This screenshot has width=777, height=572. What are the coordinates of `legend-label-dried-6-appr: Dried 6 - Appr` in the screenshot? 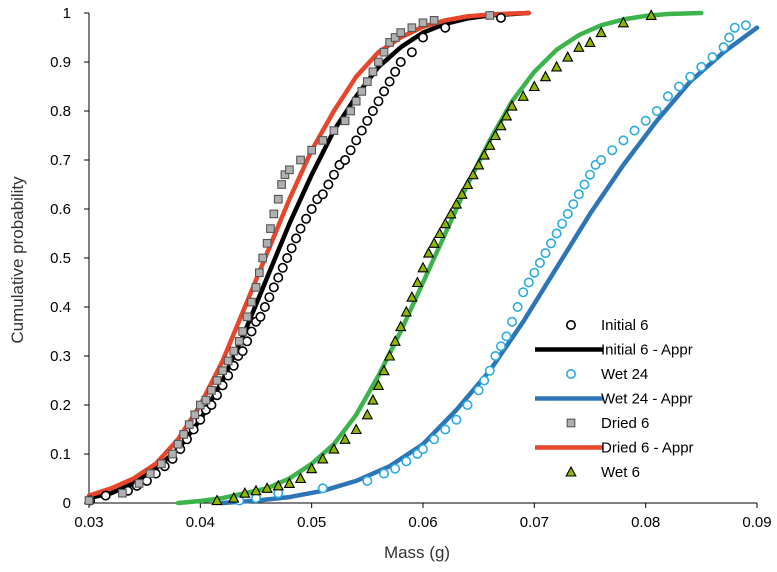 It's located at (647, 448).